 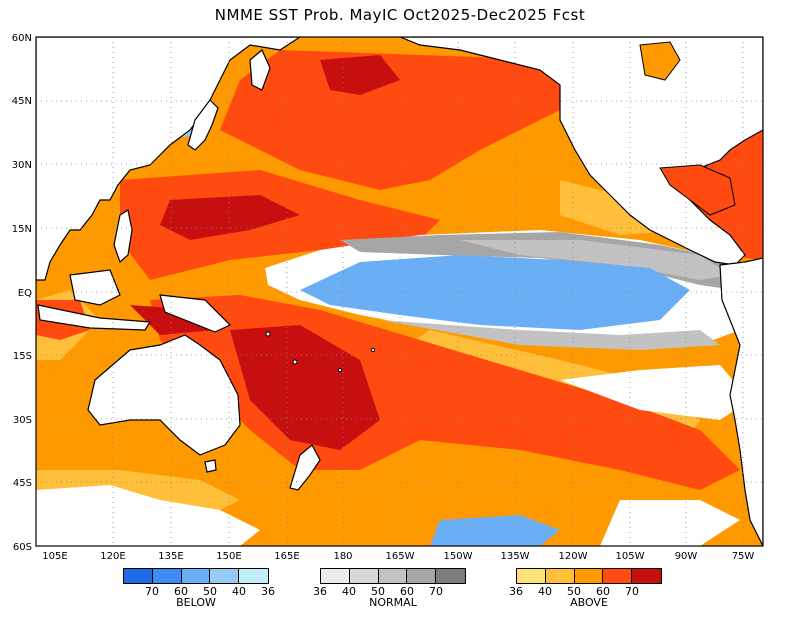 I want to click on lon-label: 75W, so click(x=743, y=556).